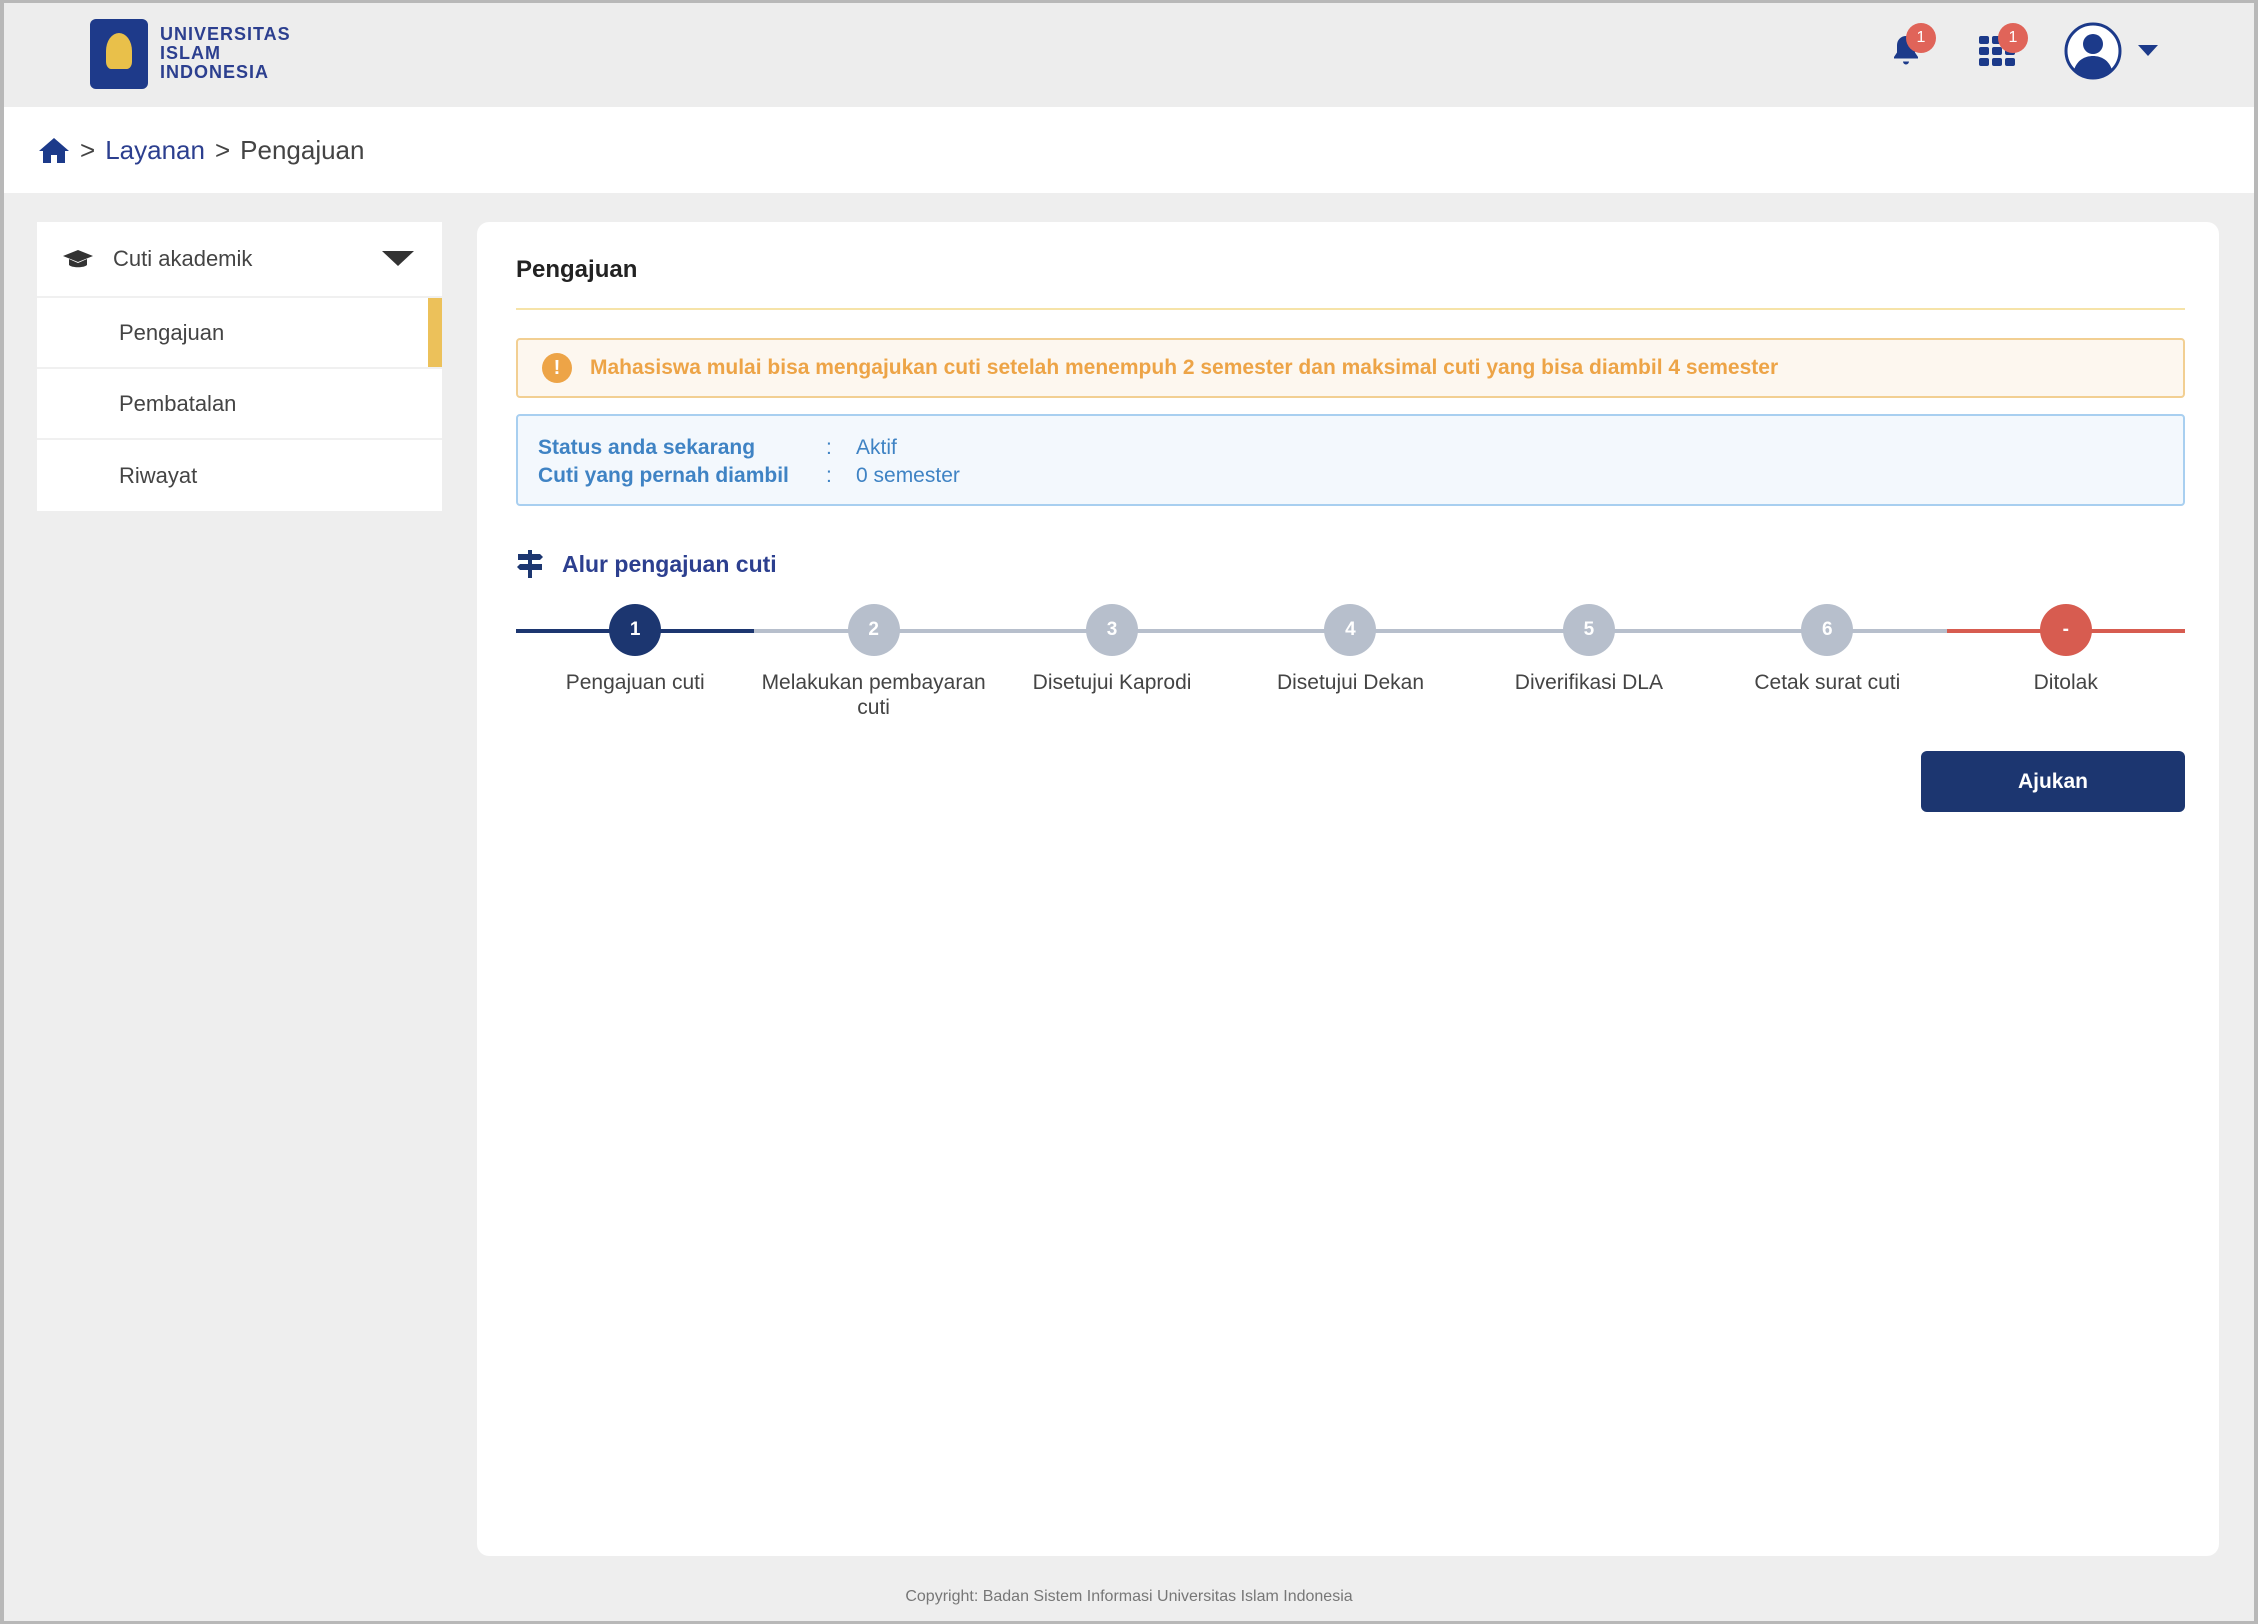 Image resolution: width=2258 pixels, height=1624 pixels. I want to click on sidebar-item-pengajuan: Pengajuan, so click(239, 333).